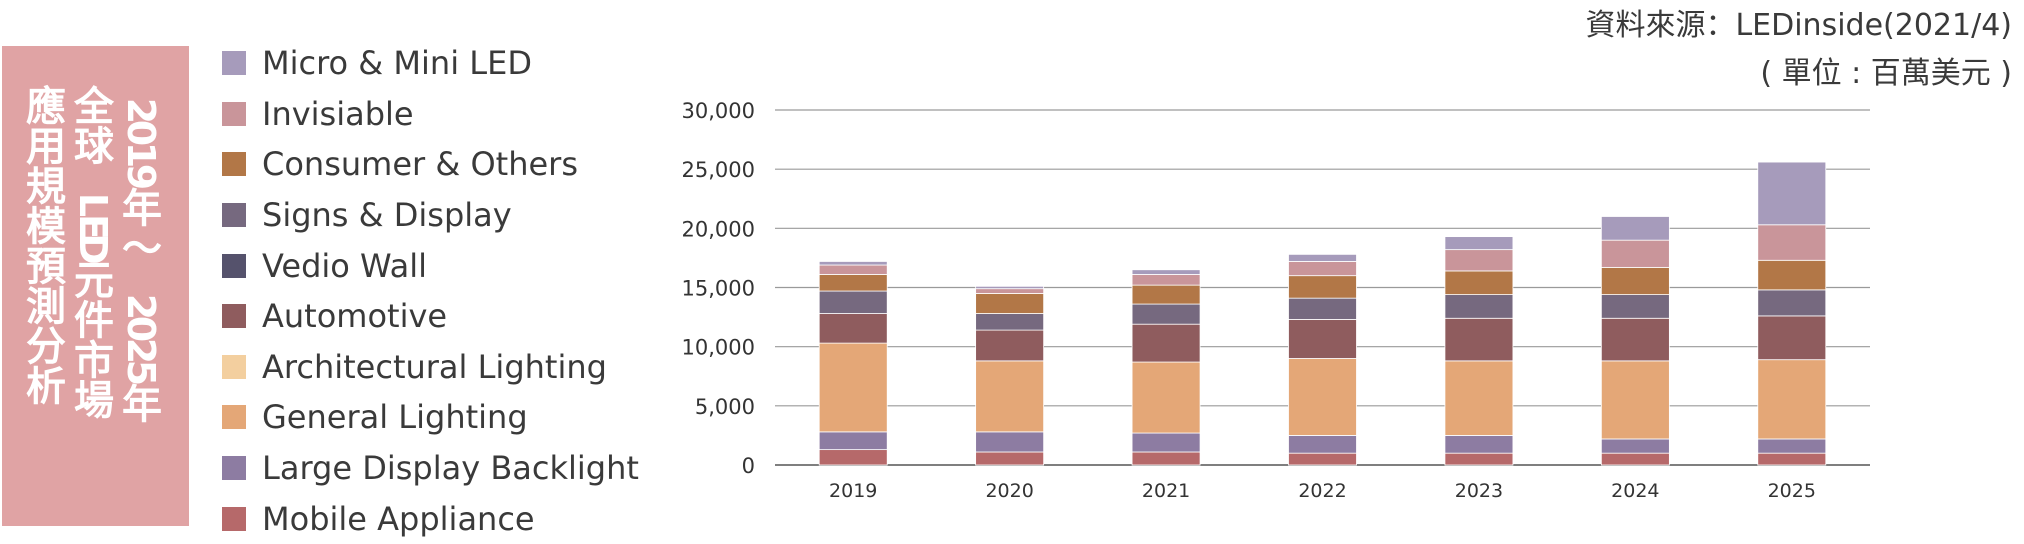 The image size is (2024, 544). Describe the element at coordinates (748, 466) in the screenshot. I see `y-tick-label: 0` at that location.